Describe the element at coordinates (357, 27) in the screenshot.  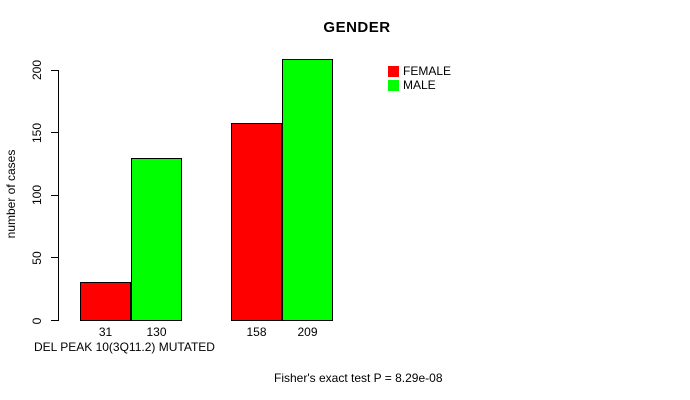
I see `chart-title: GENDER` at that location.